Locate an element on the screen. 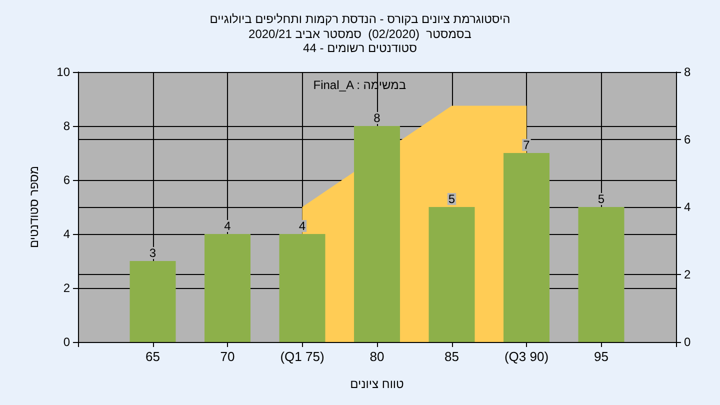 Image resolution: width=720 pixels, height=405 pixels. y2-tick-label: 2 is located at coordinates (687, 275).